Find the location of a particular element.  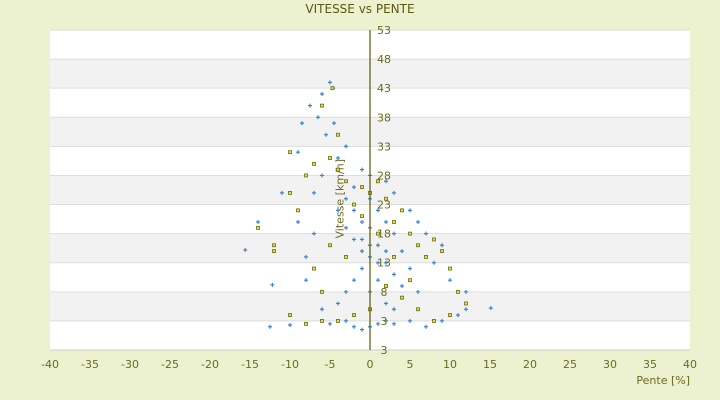

x-tick-label: -10 is located at coordinates (290, 364).